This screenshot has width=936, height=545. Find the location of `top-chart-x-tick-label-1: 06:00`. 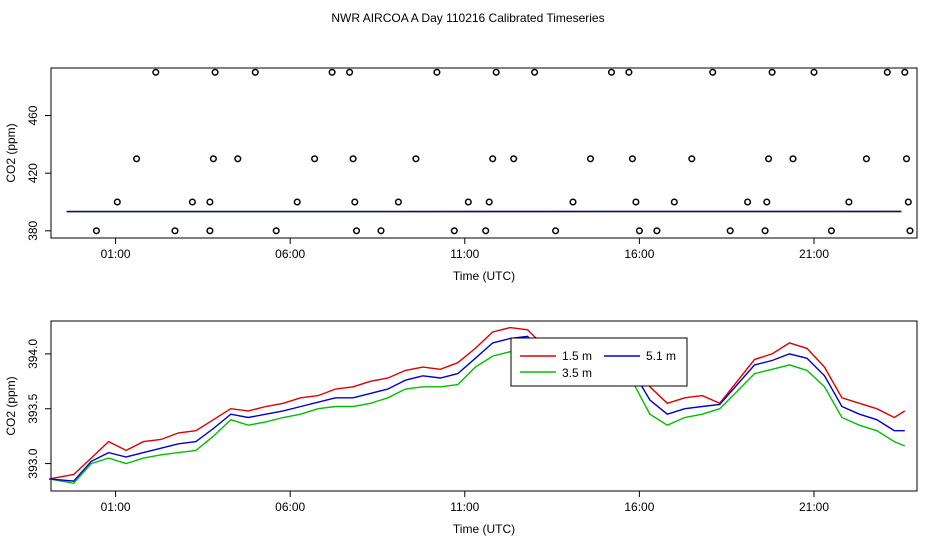

top-chart-x-tick-label-1: 06:00 is located at coordinates (290, 254).